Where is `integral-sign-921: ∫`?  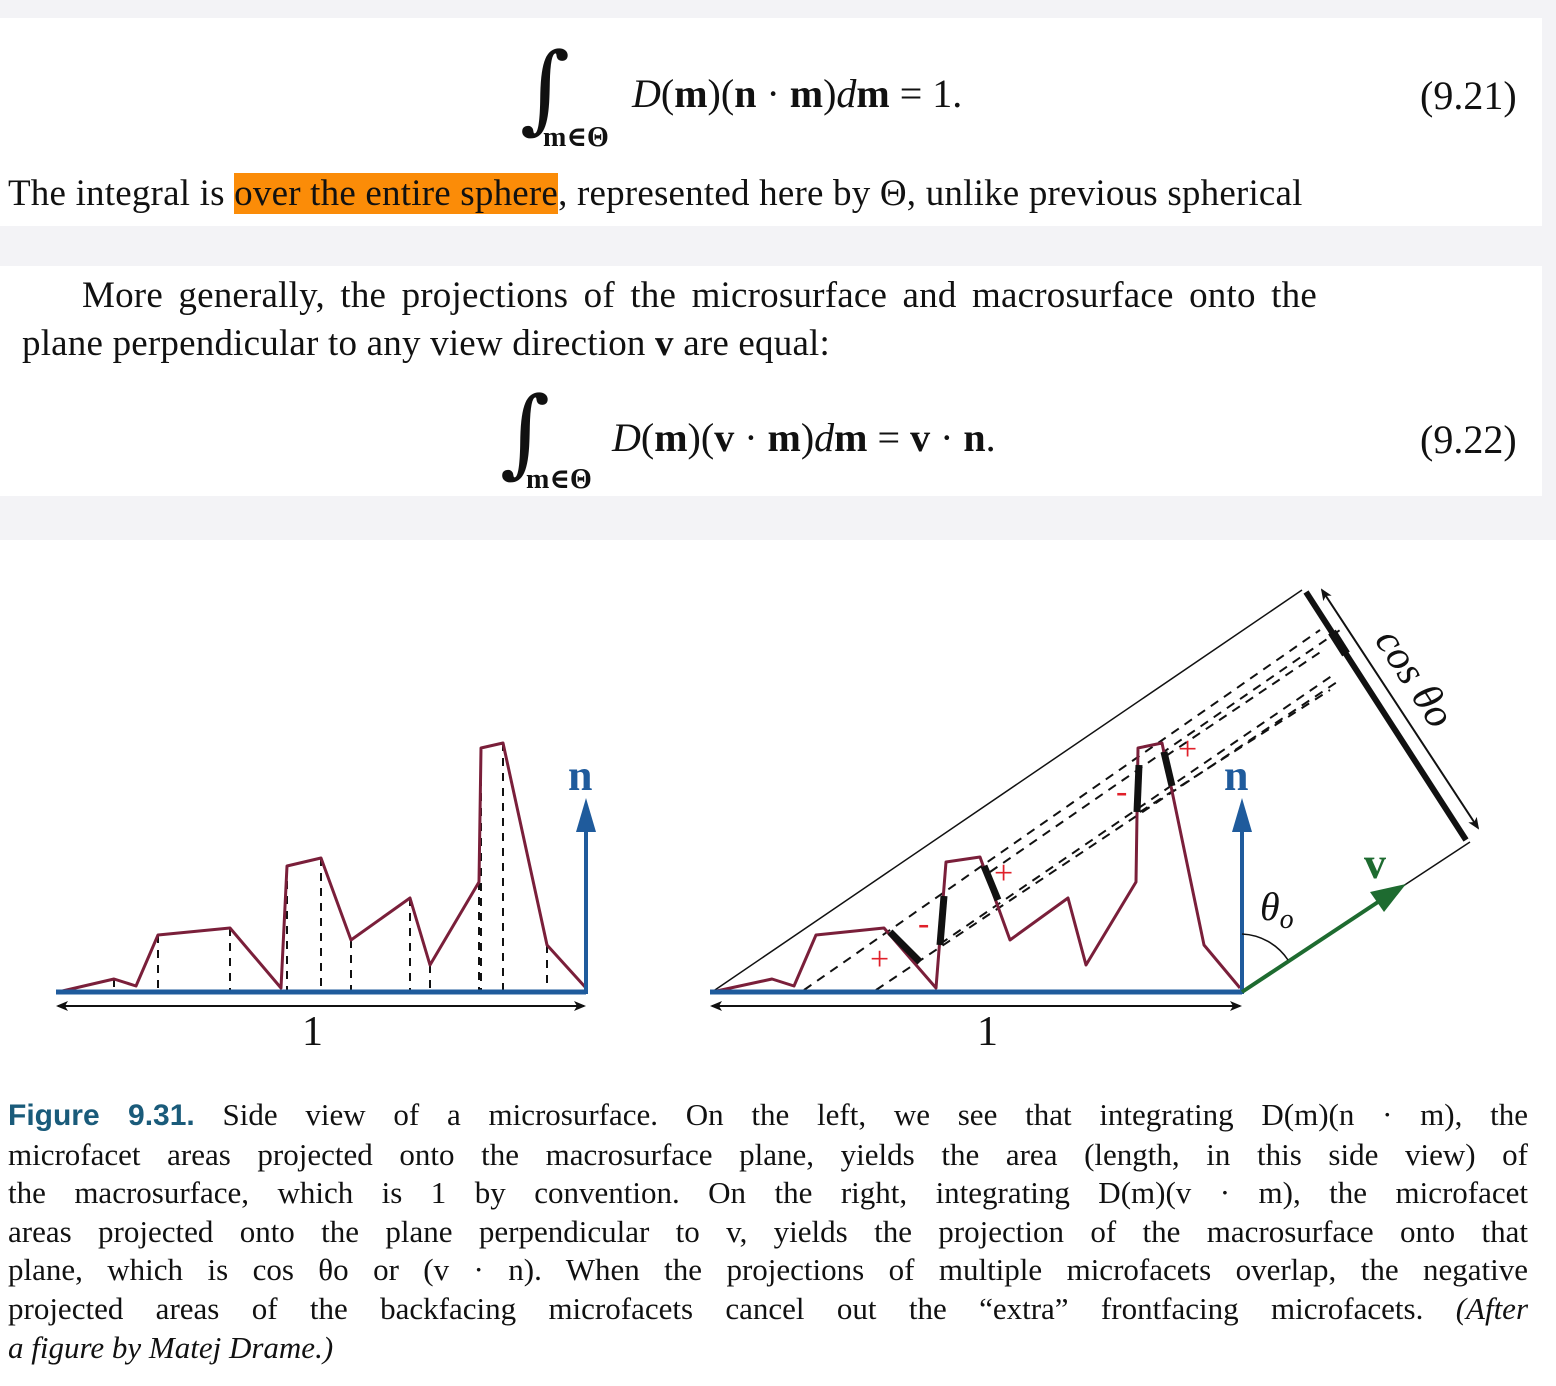
integral-sign-921: ∫ is located at coordinates (545, 88).